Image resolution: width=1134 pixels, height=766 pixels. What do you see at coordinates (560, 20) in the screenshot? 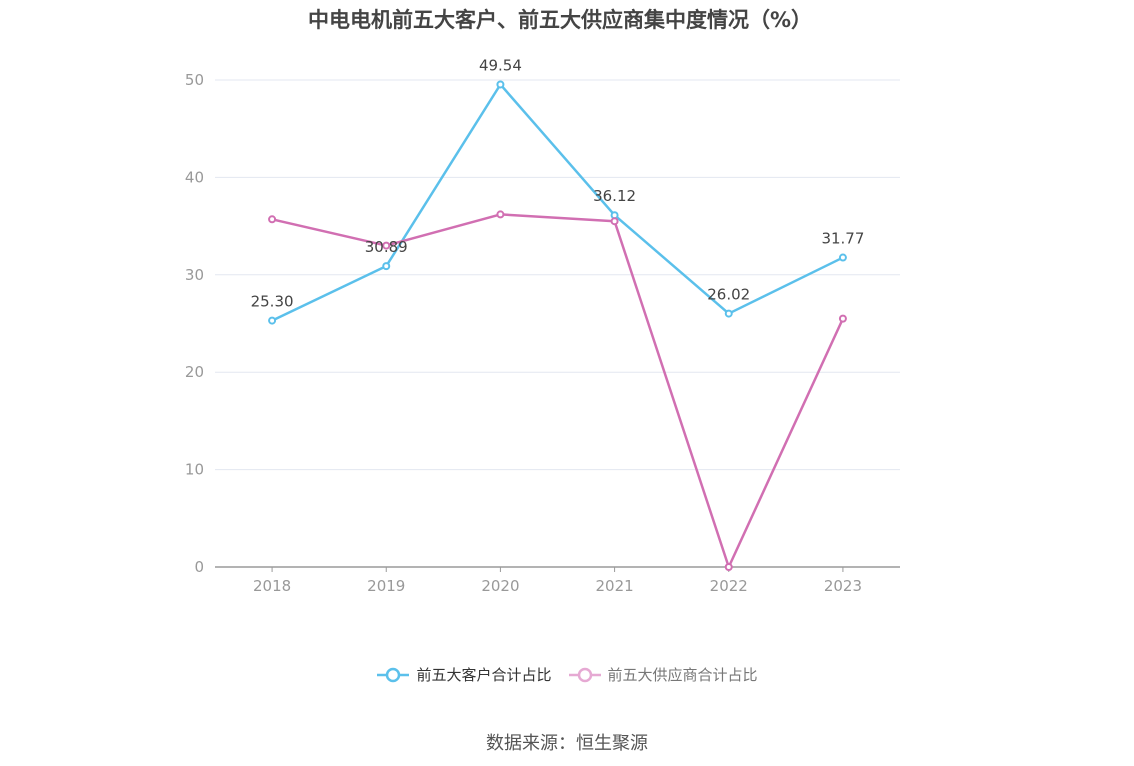
I see `chart-title: 中电电机前五大客户、前五大供应商集中度情况（%）` at bounding box center [560, 20].